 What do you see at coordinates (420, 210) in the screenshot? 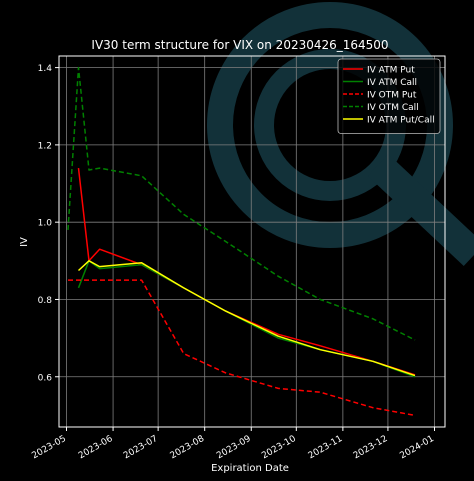
I see `watermark-tail` at bounding box center [420, 210].